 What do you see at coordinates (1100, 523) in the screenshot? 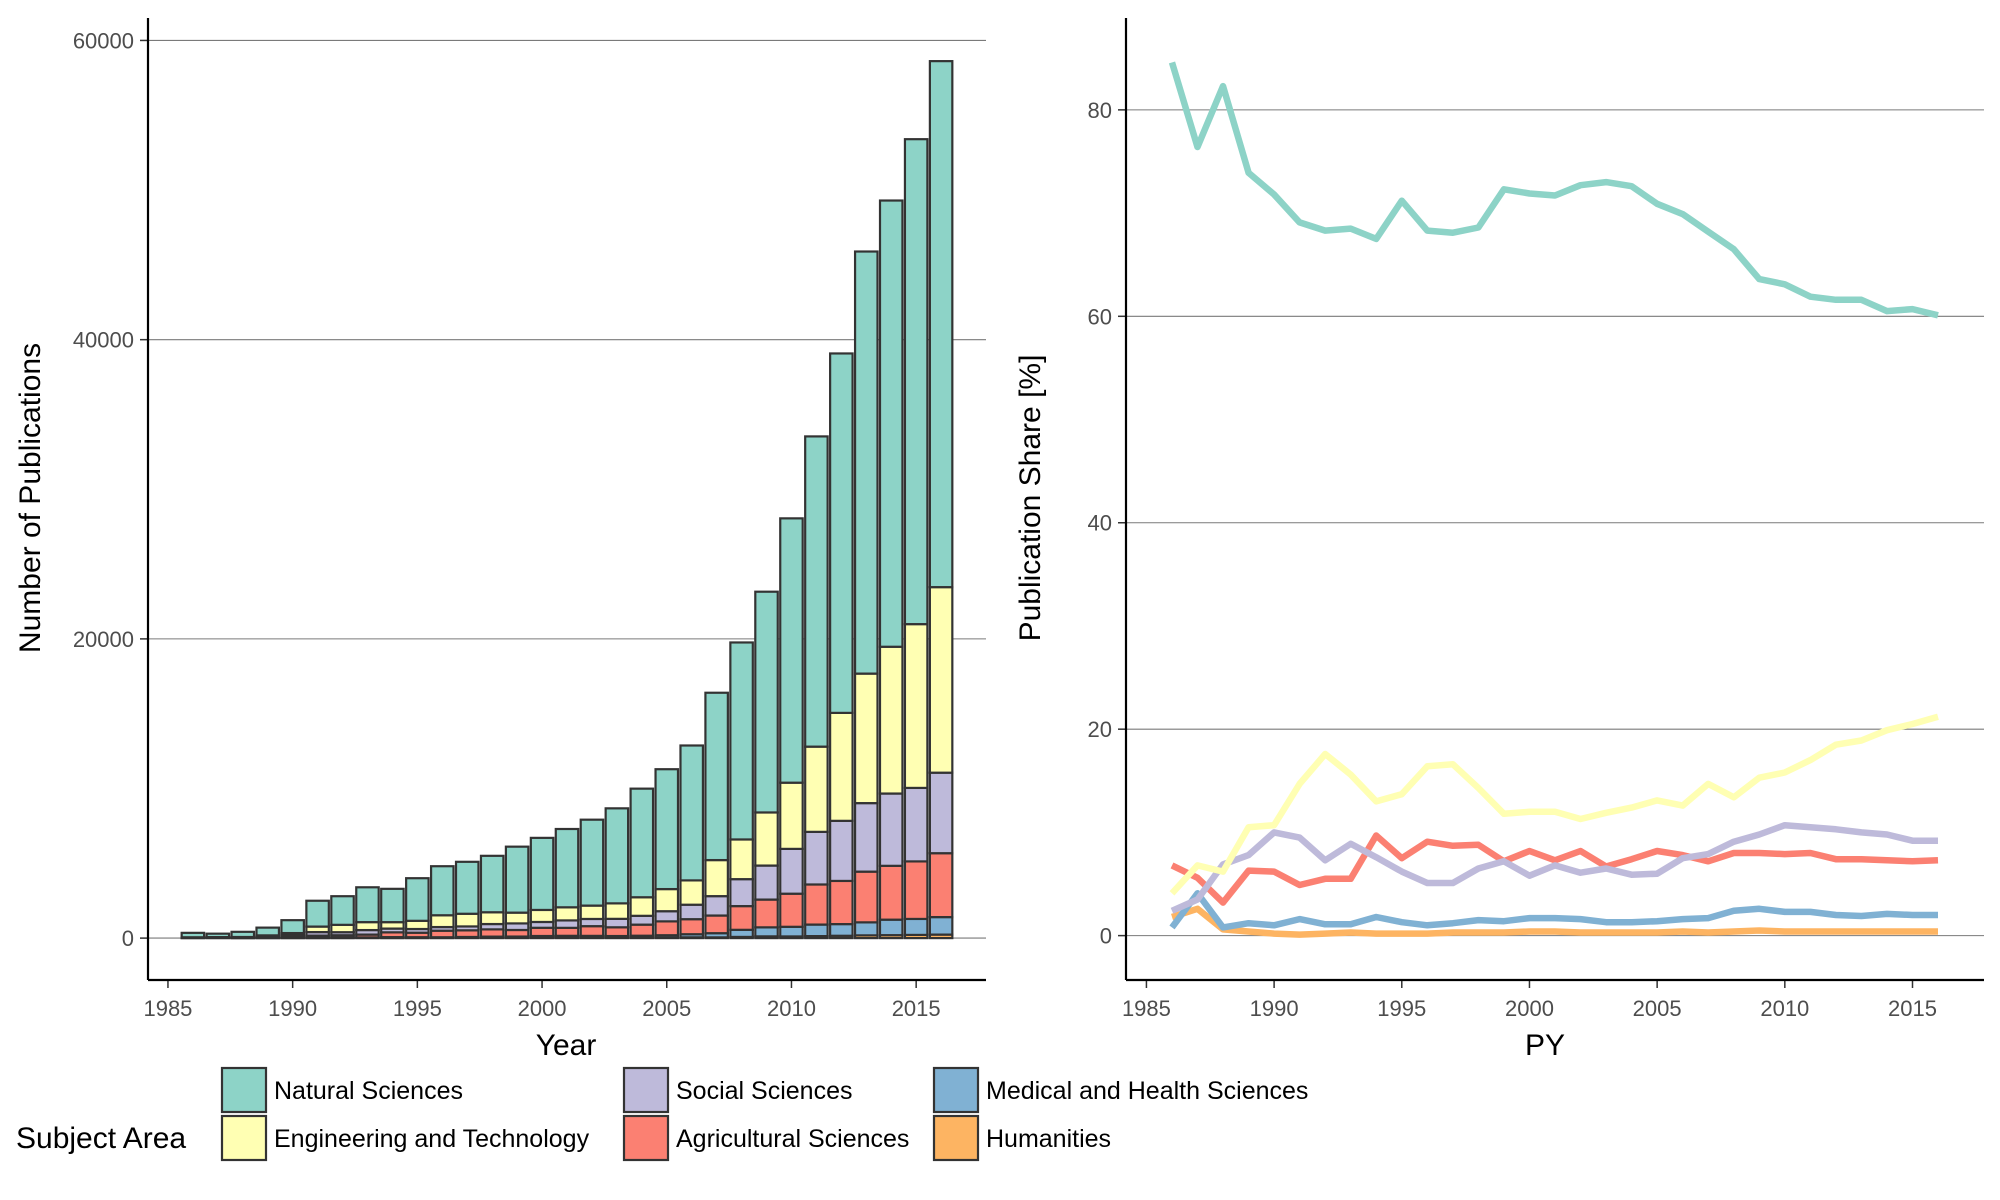
I see `right-y-tick-label: 40` at bounding box center [1100, 523].